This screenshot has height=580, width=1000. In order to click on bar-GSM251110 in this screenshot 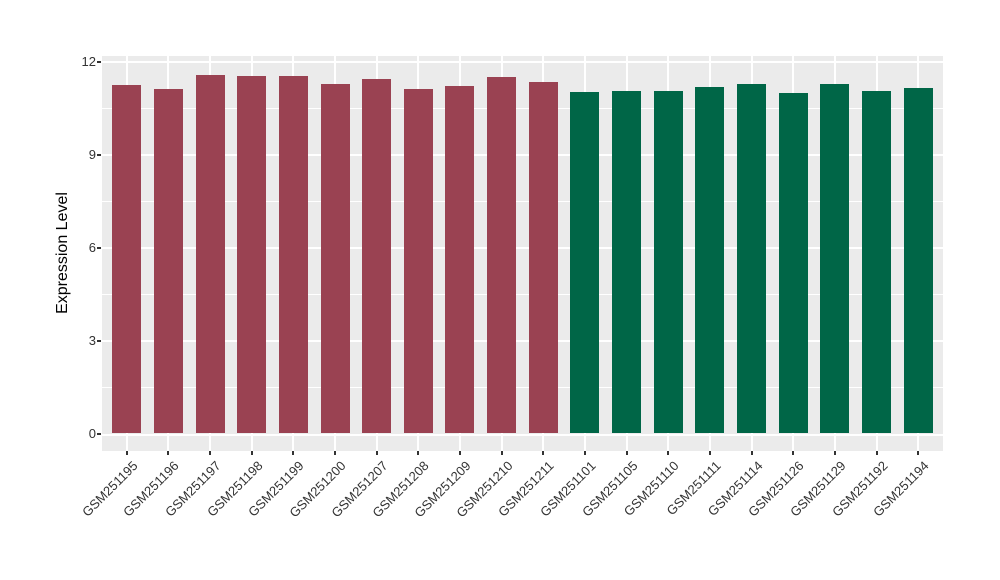, I will do `click(668, 262)`.